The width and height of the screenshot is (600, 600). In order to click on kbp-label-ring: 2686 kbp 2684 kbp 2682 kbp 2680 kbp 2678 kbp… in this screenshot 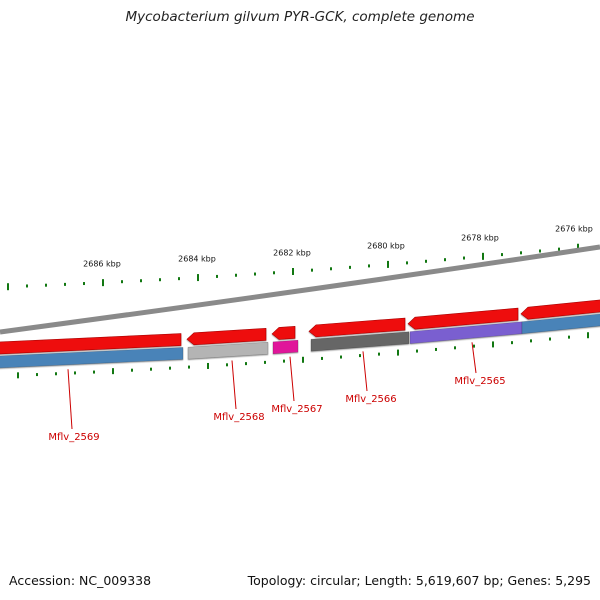, I will do `click(338, 247)`.